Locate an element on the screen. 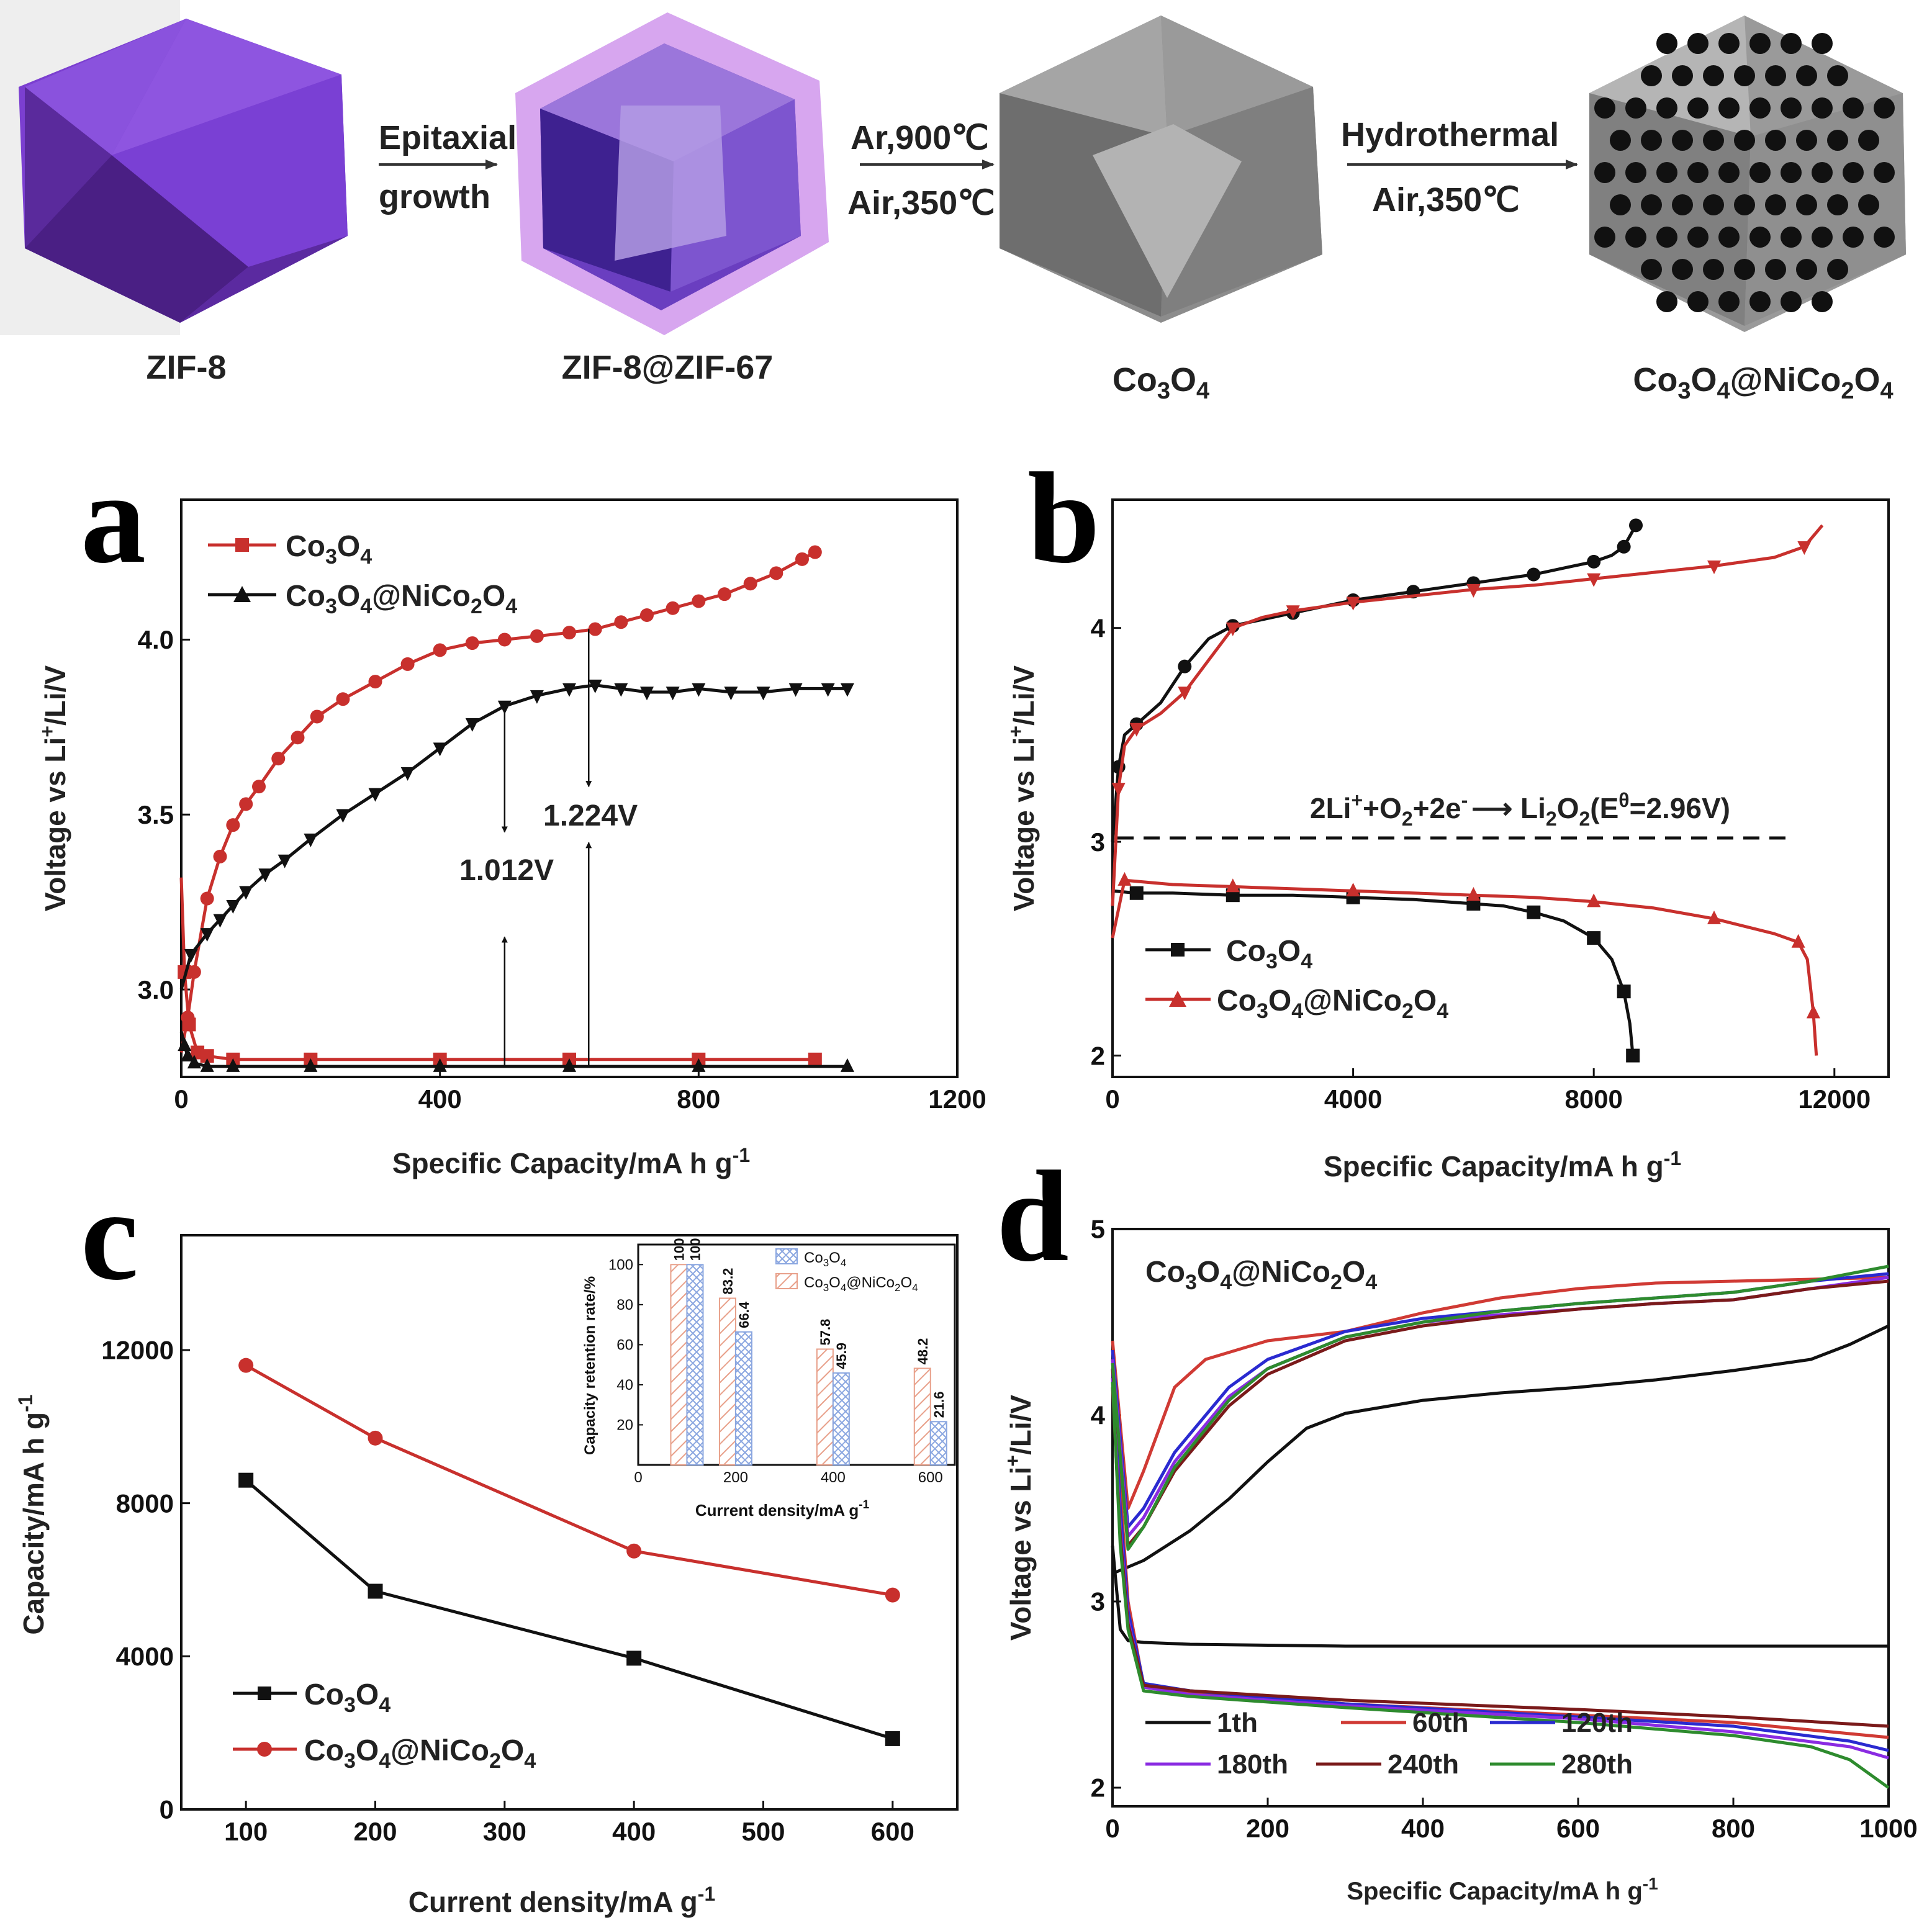  chart-series is located at coordinates (516, 808).